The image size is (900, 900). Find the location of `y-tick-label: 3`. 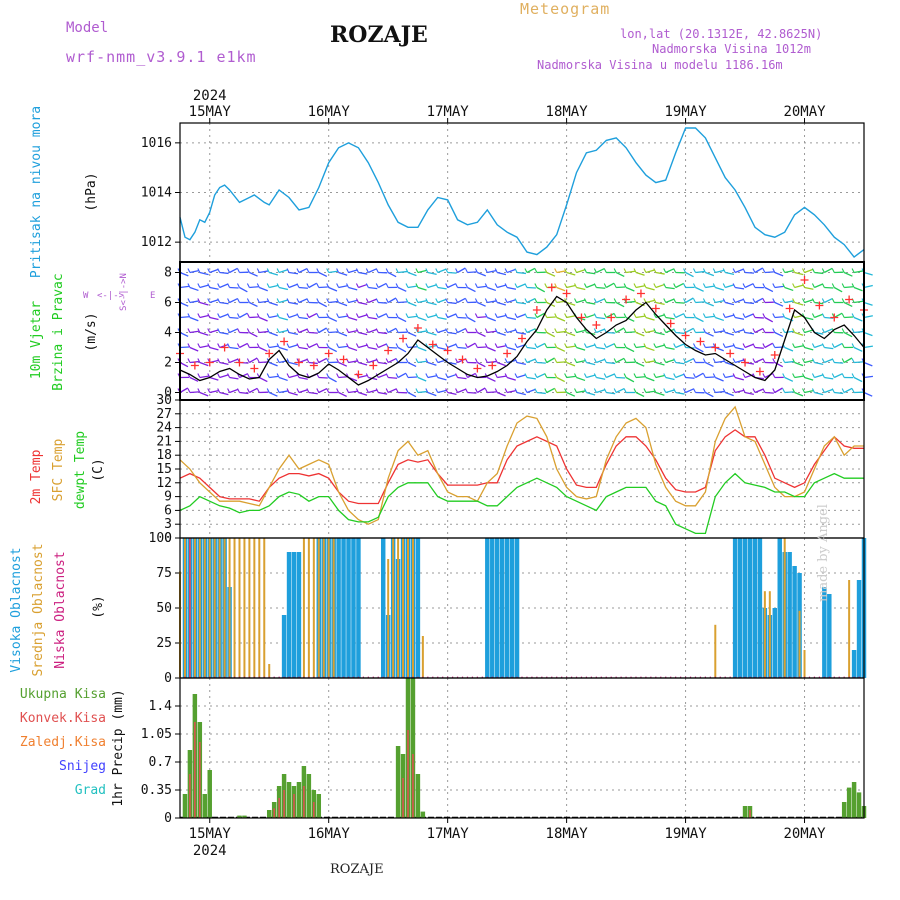

y-tick-label: 3 is located at coordinates (168, 524).